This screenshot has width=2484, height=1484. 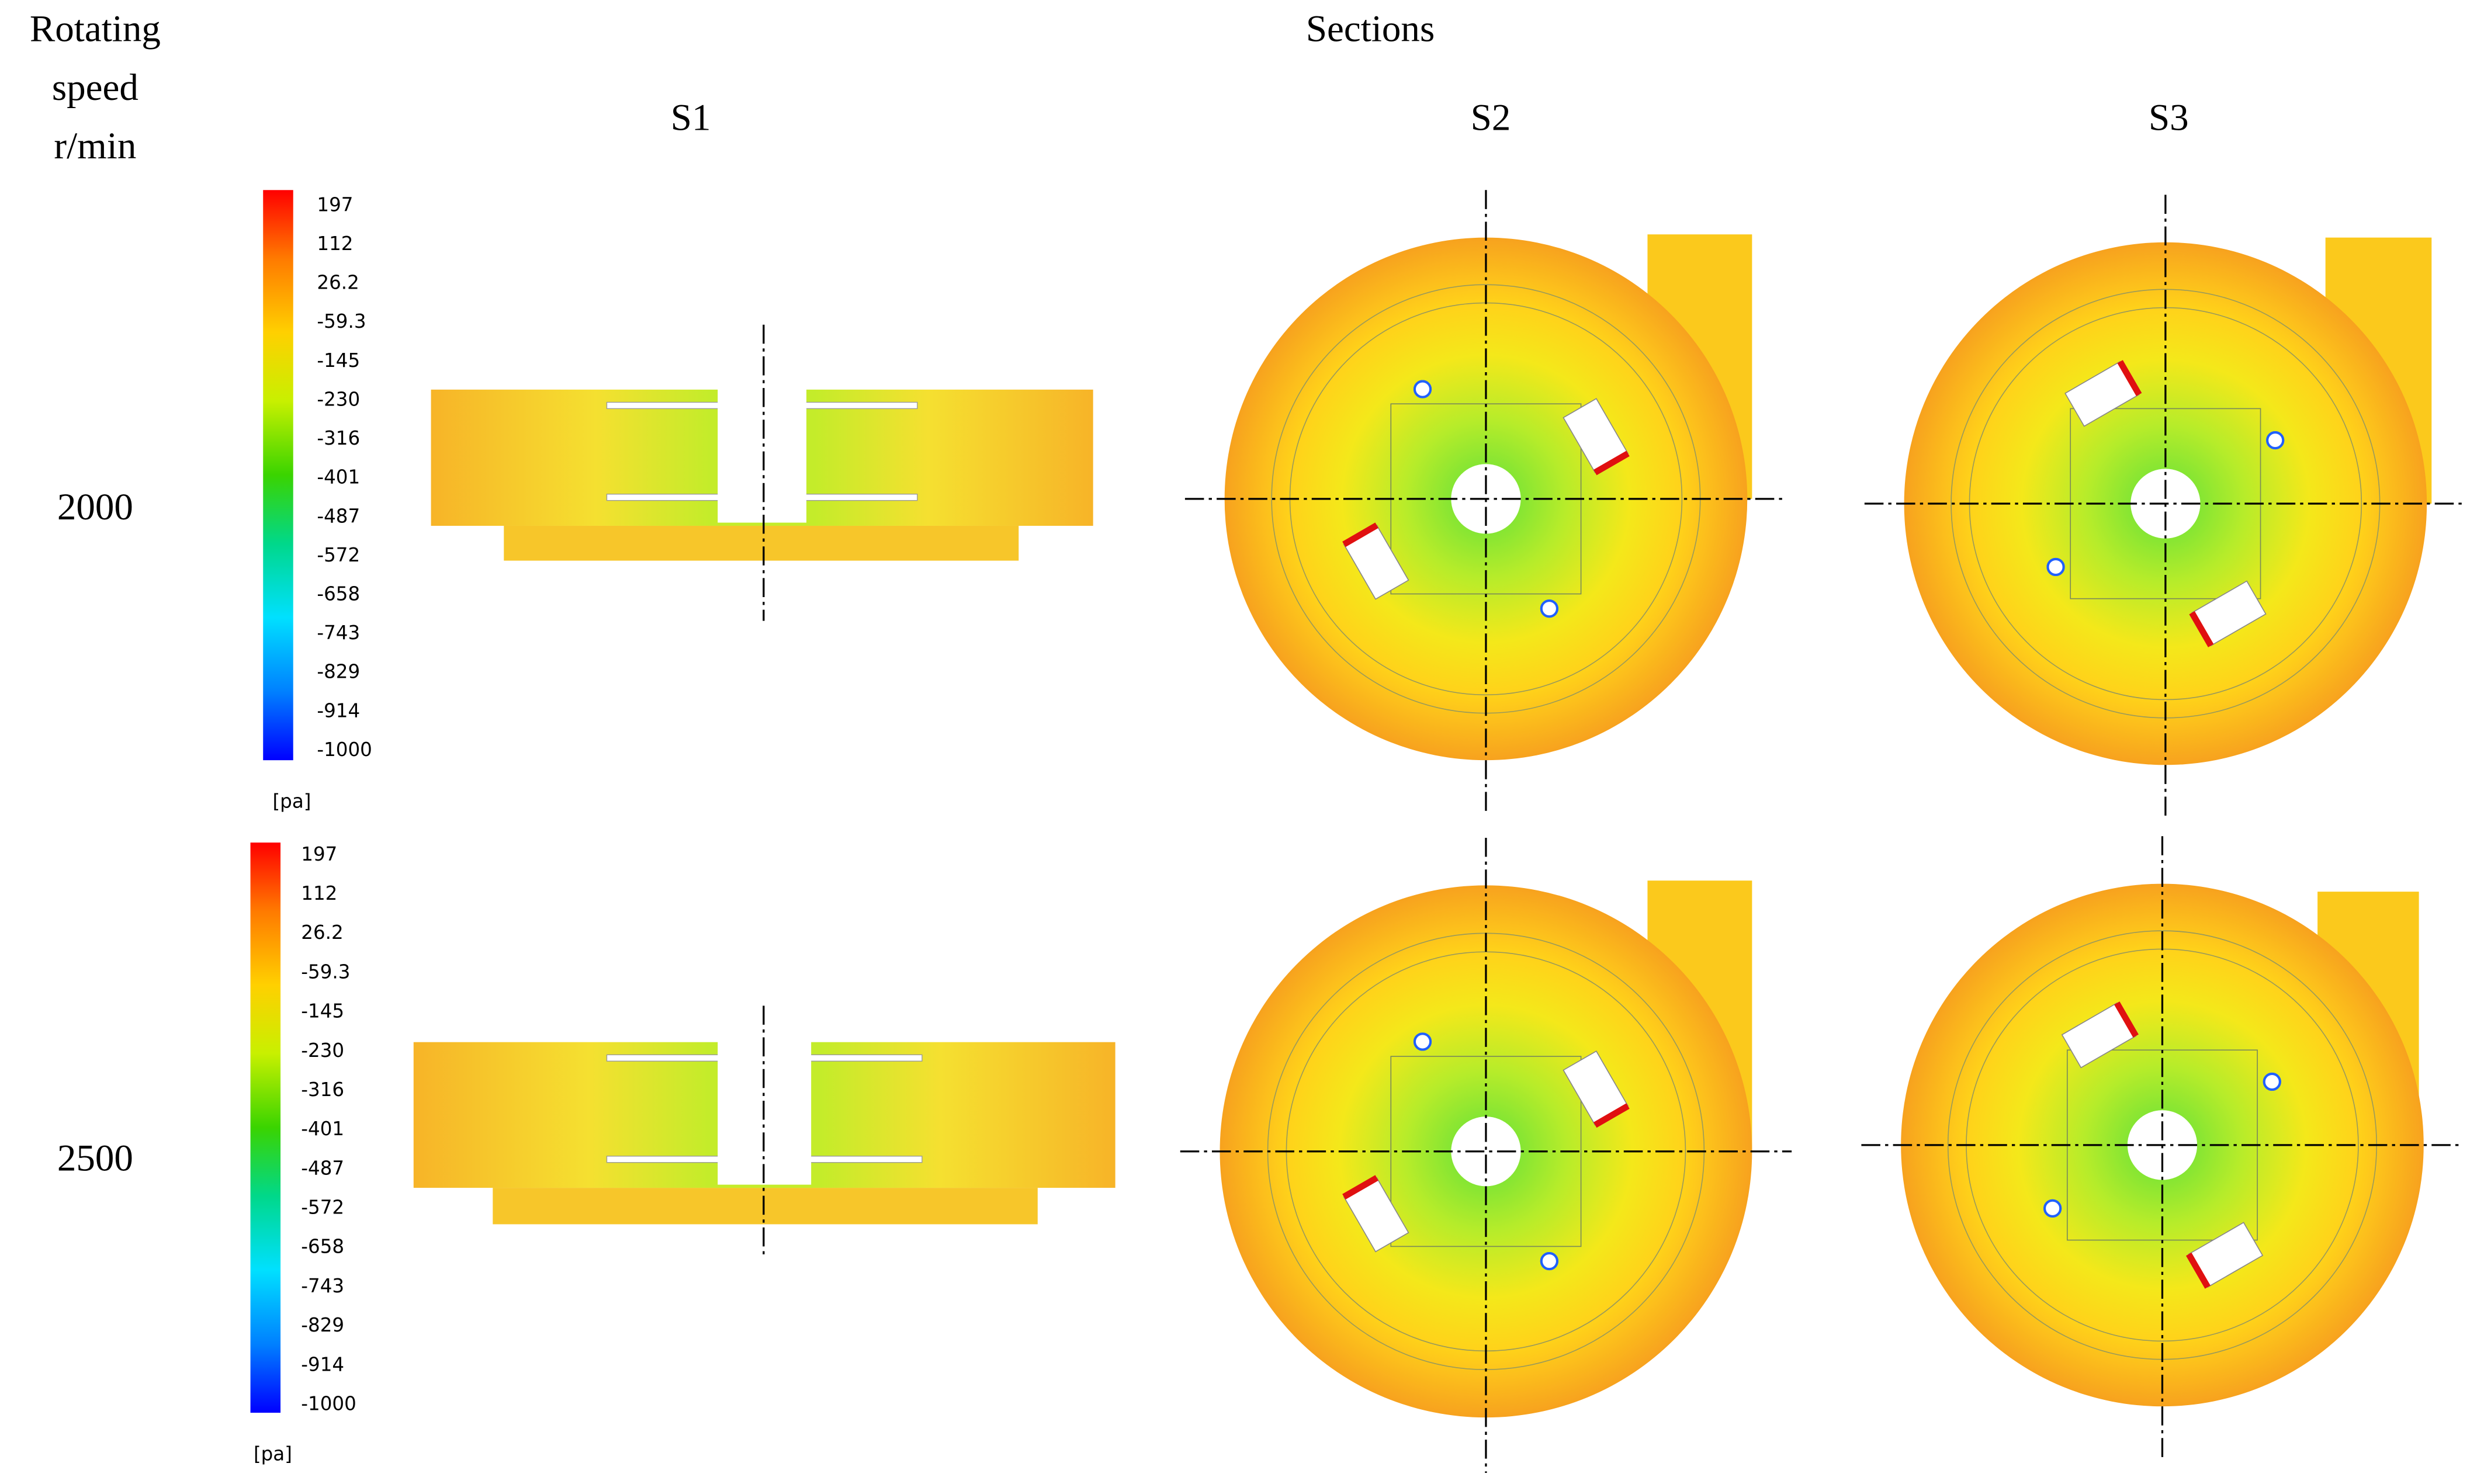 What do you see at coordinates (95, 29) in the screenshot?
I see `row-header: Rotating` at bounding box center [95, 29].